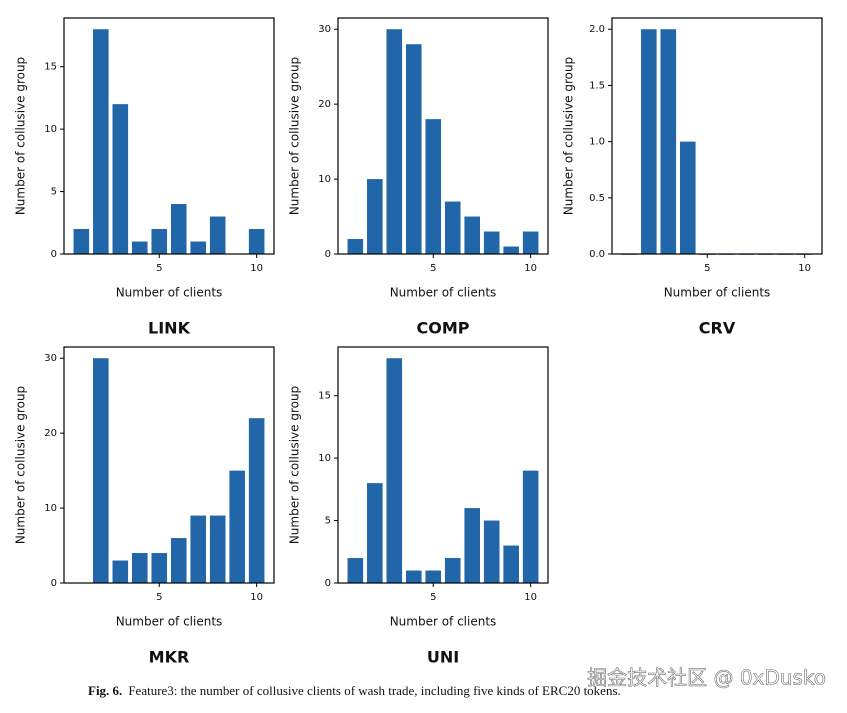  Describe the element at coordinates (597, 29) in the screenshot. I see `y-tick-label: 2.0` at that location.